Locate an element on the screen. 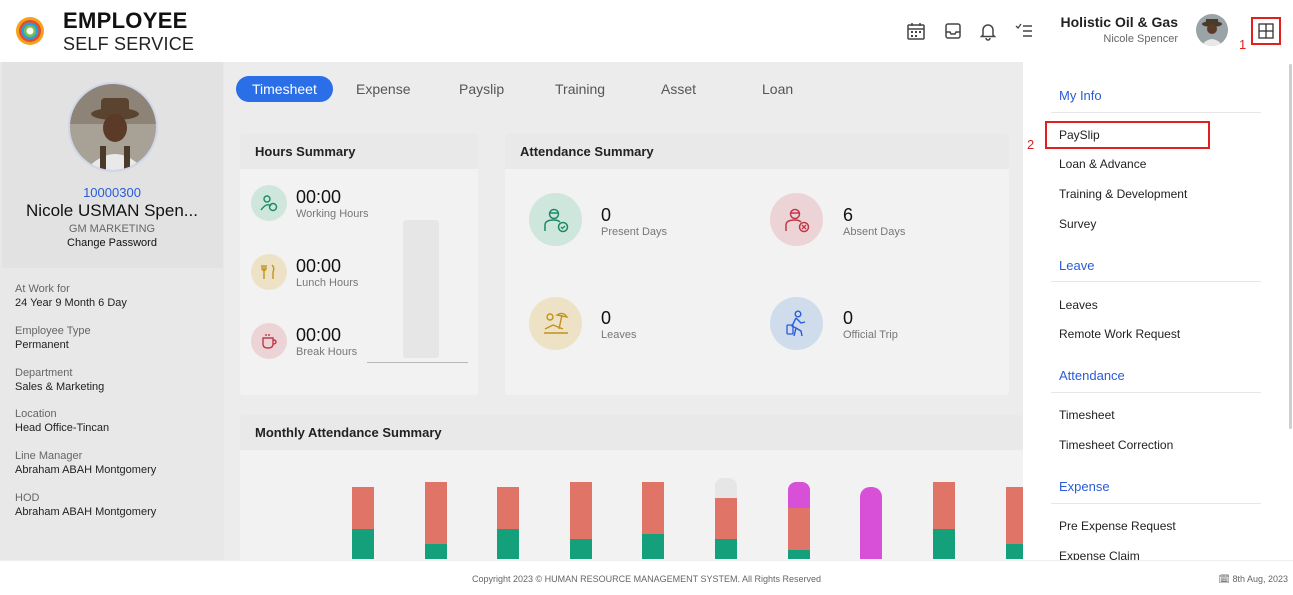  present-days-icon is located at coordinates (555, 219).